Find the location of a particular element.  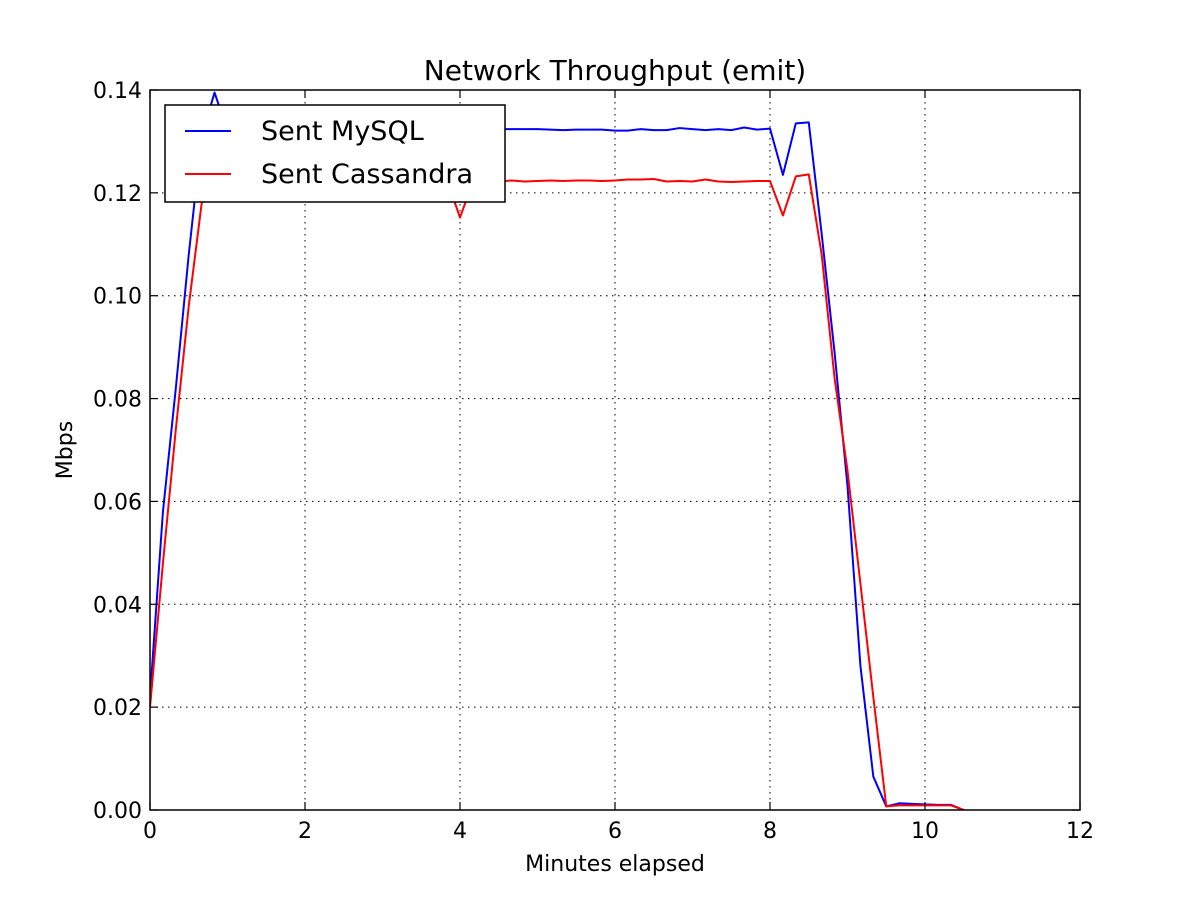

legend: Sent MySQL Sent Cassandra is located at coordinates (335, 153).